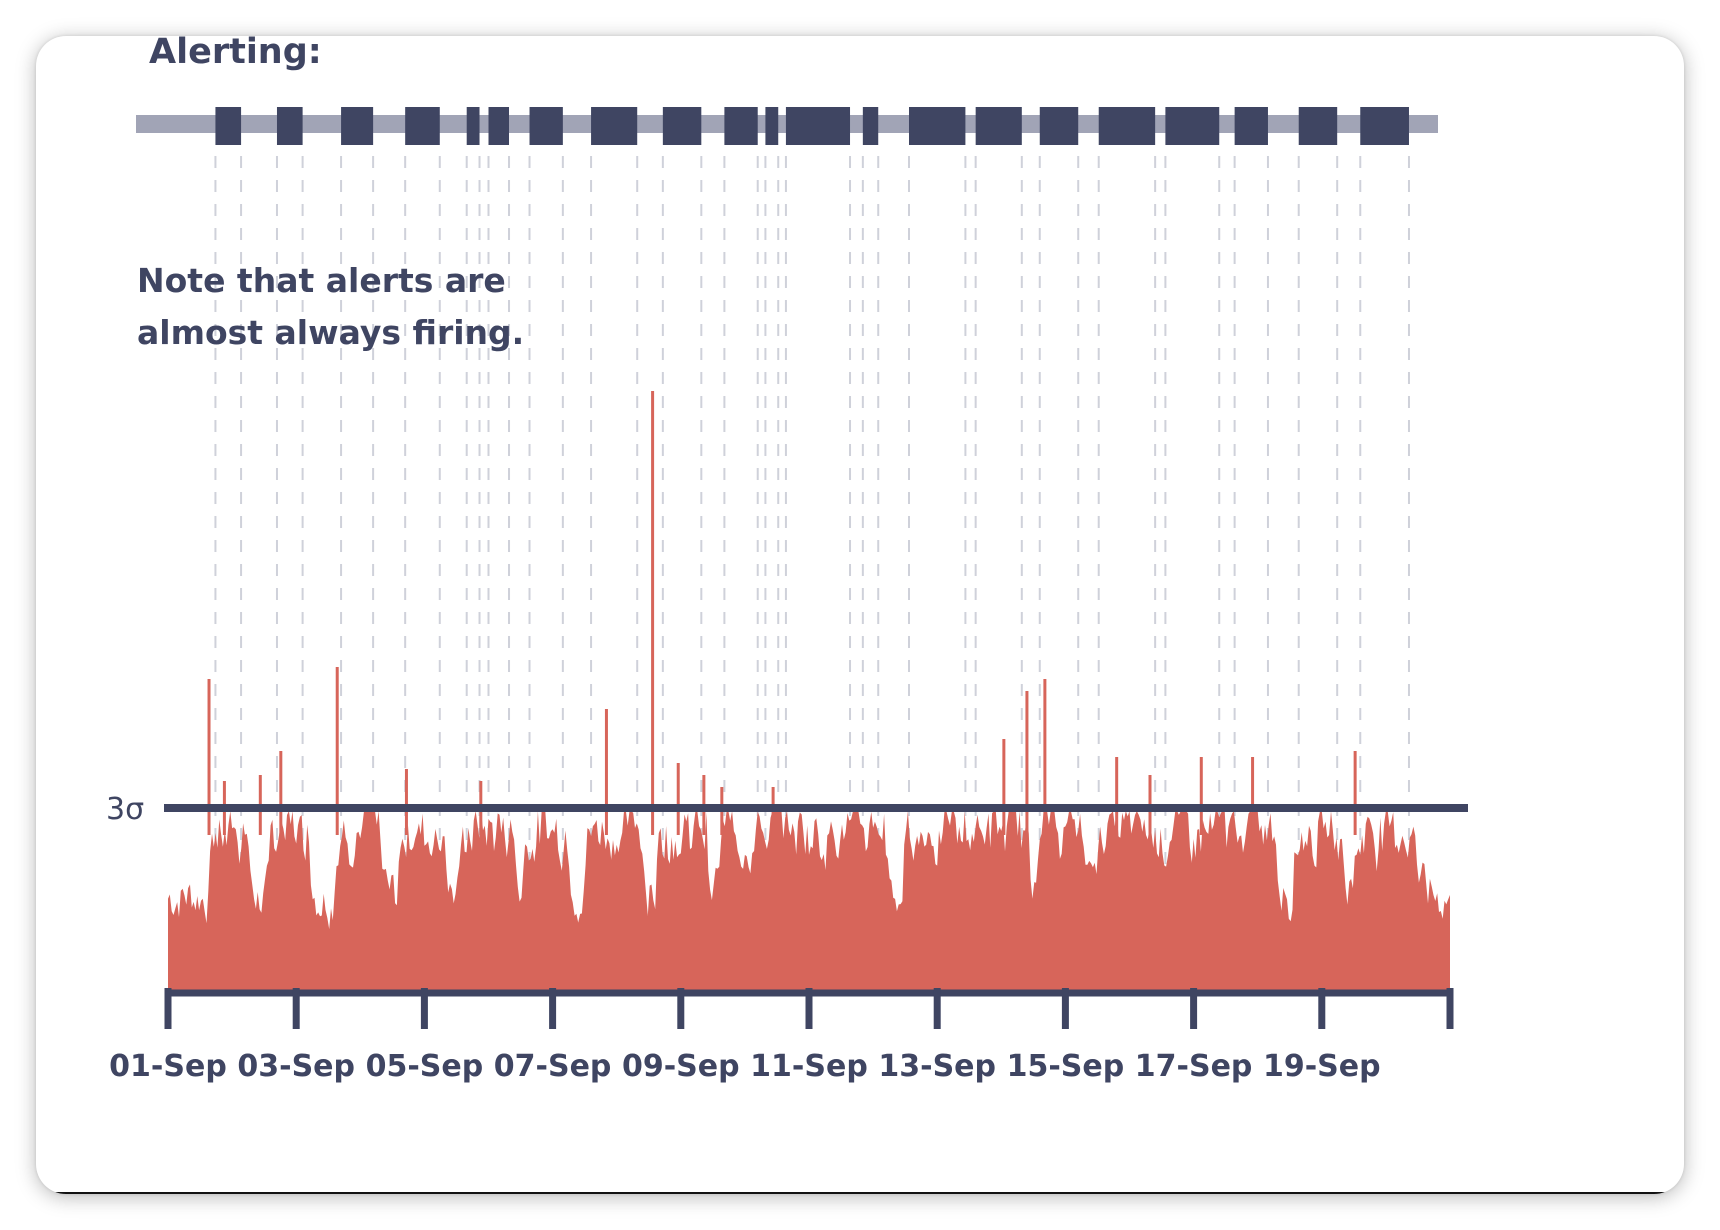 The height and width of the screenshot is (1230, 1720). I want to click on alert-blocks, so click(812, 126).